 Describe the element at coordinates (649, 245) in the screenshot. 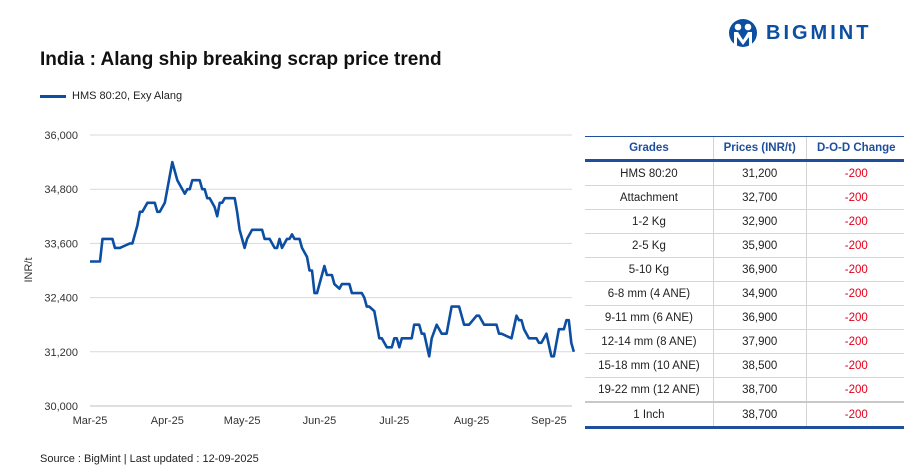

I see `grade-cell: 2-5 Kg` at that location.